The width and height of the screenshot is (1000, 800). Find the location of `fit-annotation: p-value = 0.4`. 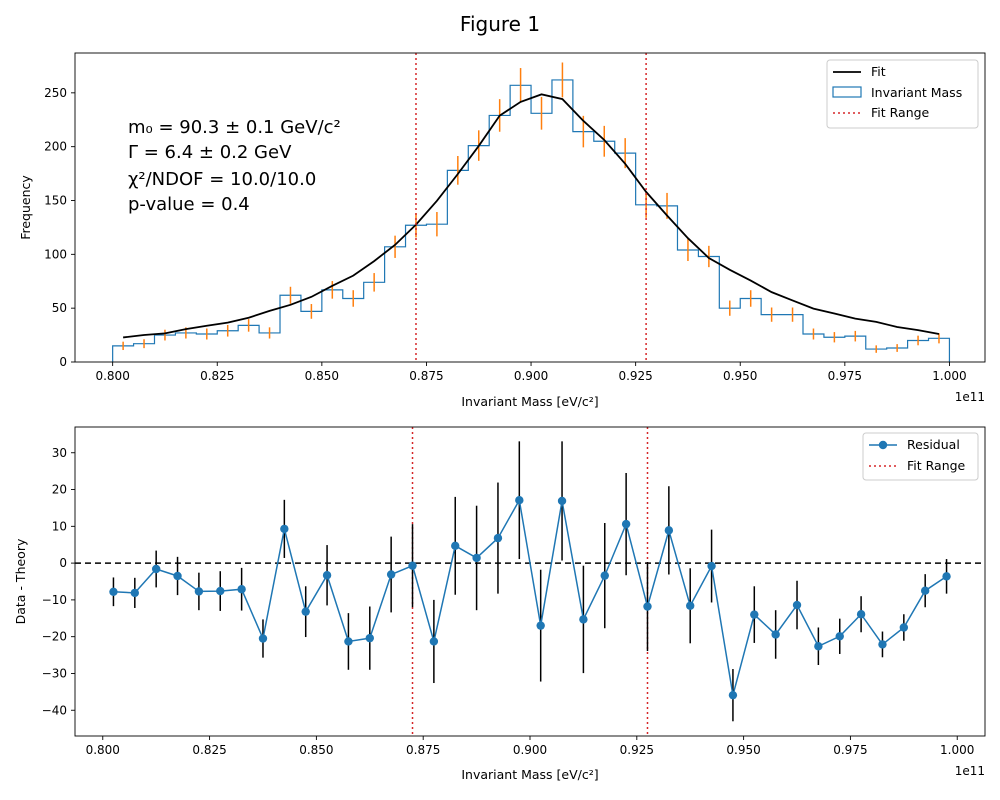

fit-annotation: p-value = 0.4 is located at coordinates (189, 204).